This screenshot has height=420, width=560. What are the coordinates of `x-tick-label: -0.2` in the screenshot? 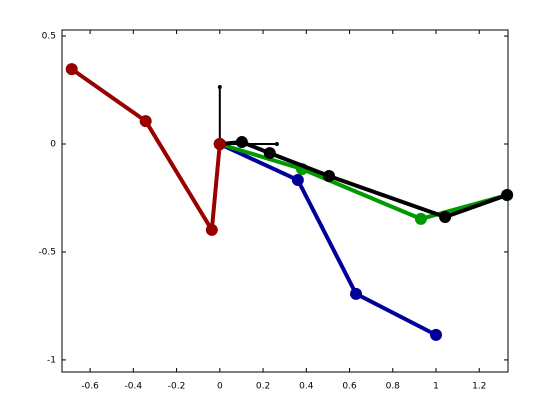 It's located at (177, 387).